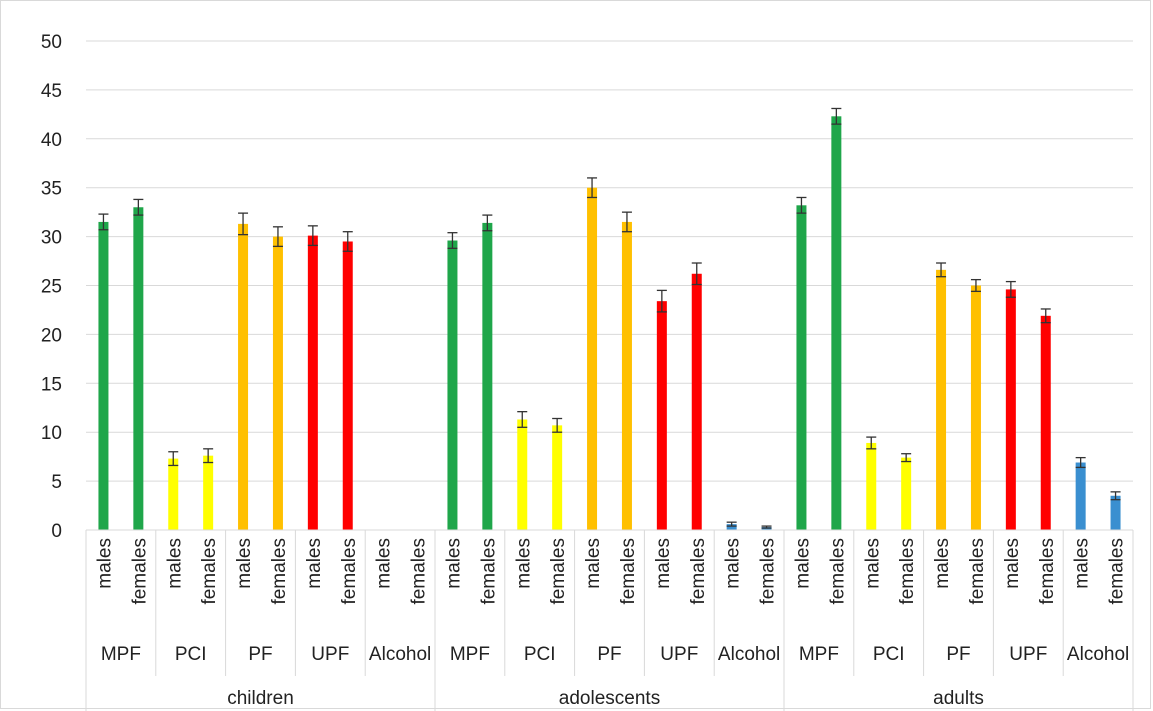 This screenshot has width=1153, height=711. I want to click on y-tick-label: 30, so click(51, 238).